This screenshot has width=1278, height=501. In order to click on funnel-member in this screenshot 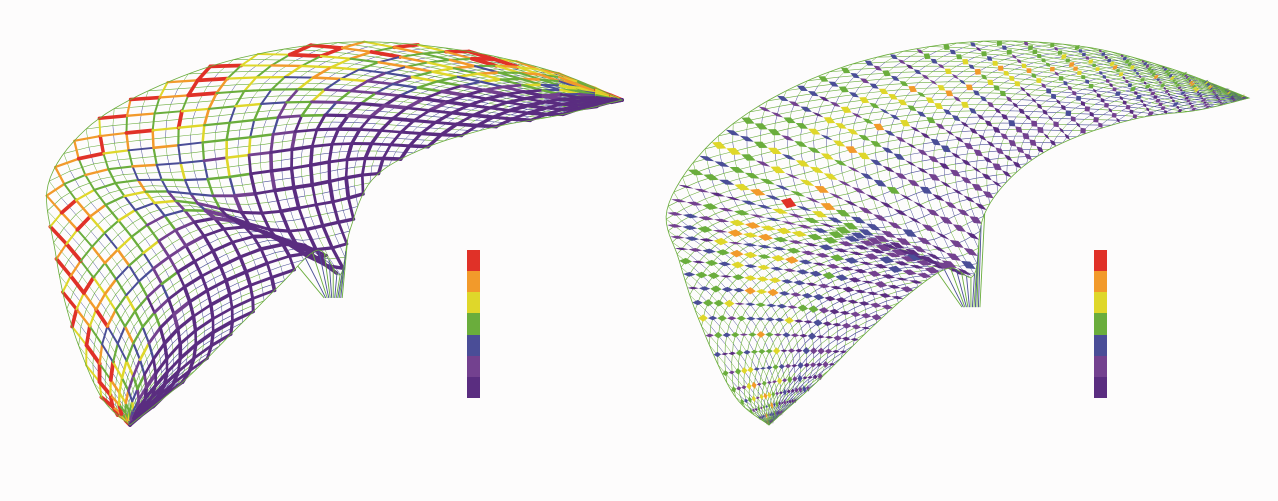, I will do `click(311, 282)`.